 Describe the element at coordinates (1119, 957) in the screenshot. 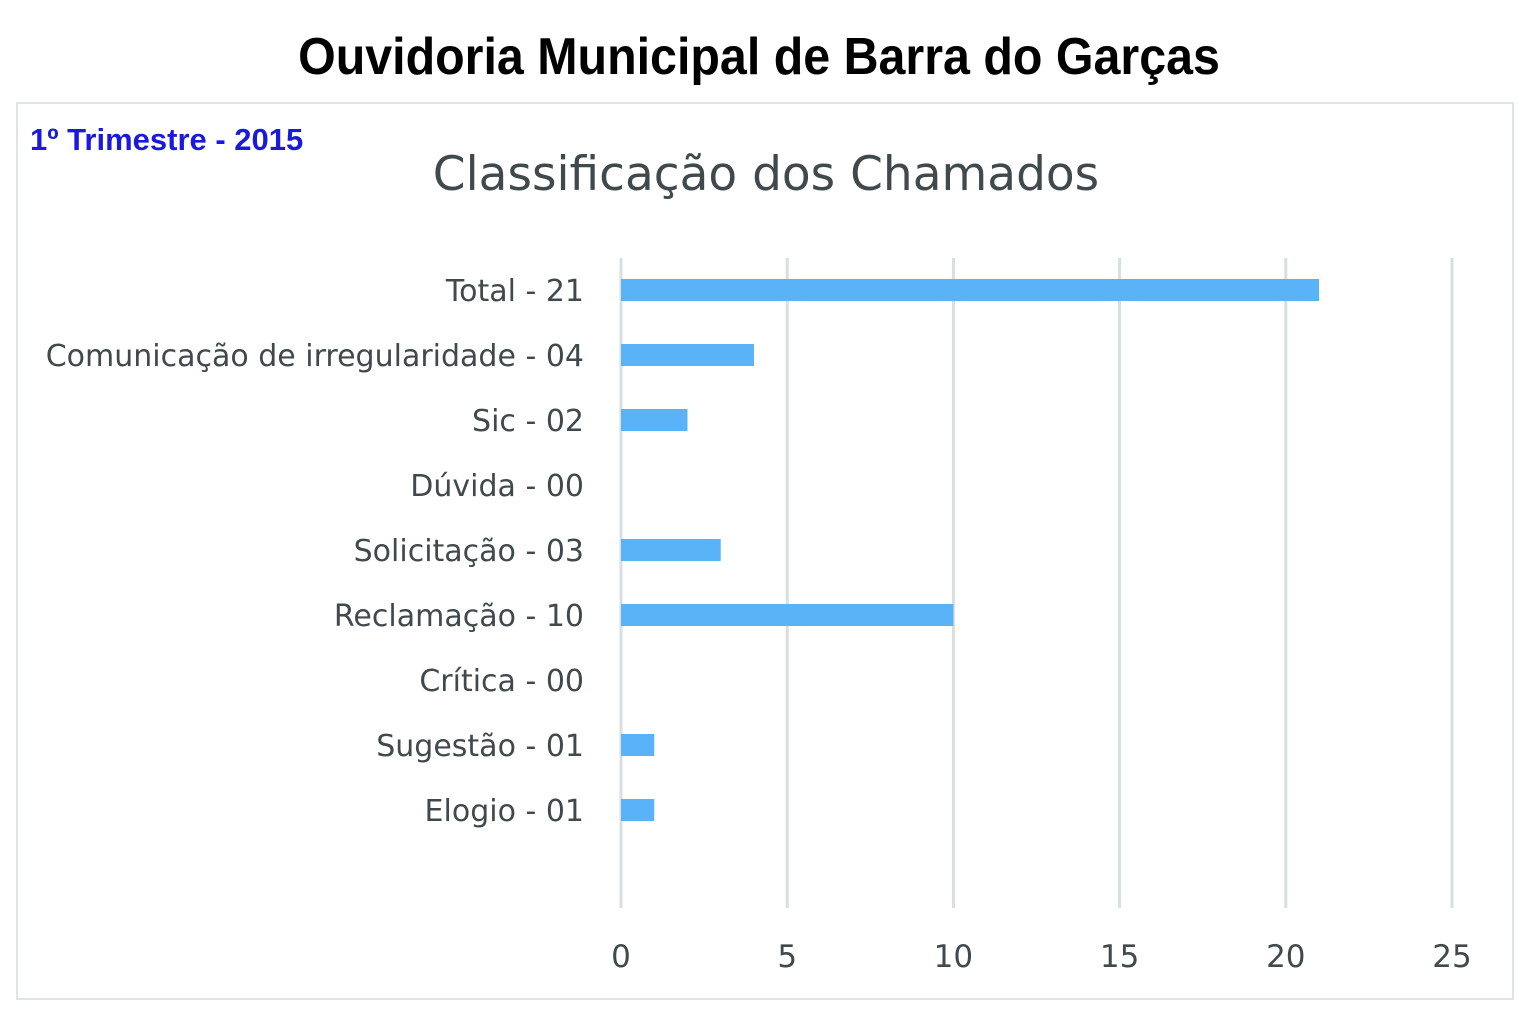

I see `x-tick-label: 15` at that location.